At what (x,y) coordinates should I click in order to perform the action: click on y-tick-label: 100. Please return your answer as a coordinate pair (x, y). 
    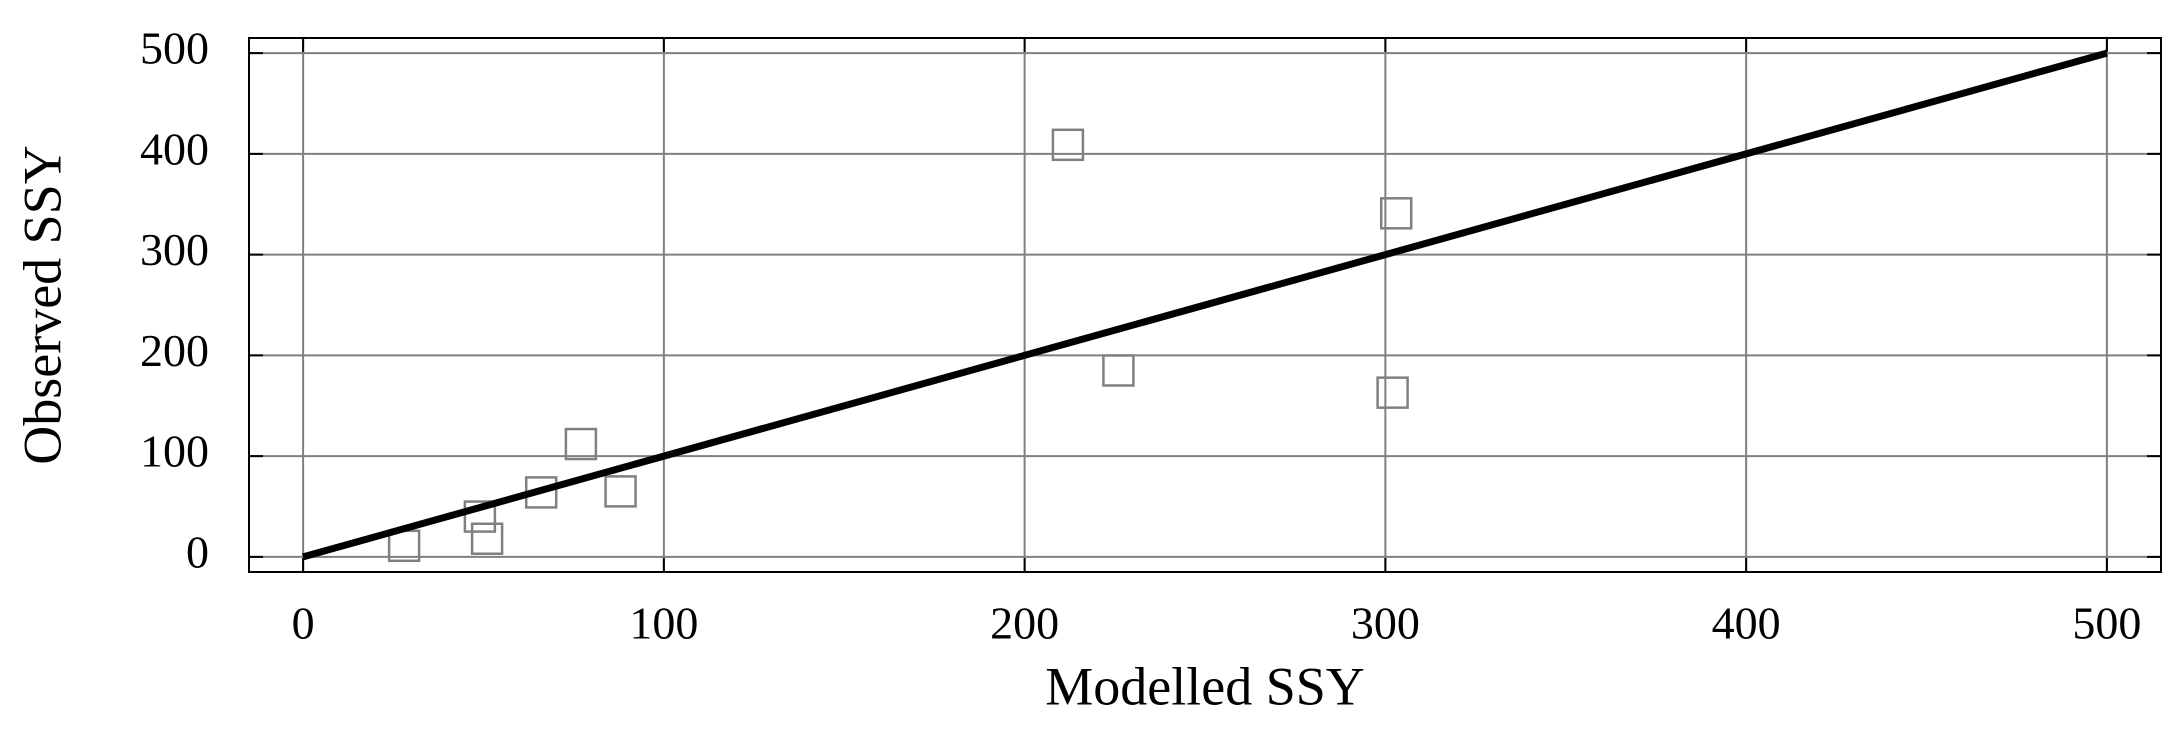
    Looking at the image, I should click on (174, 451).